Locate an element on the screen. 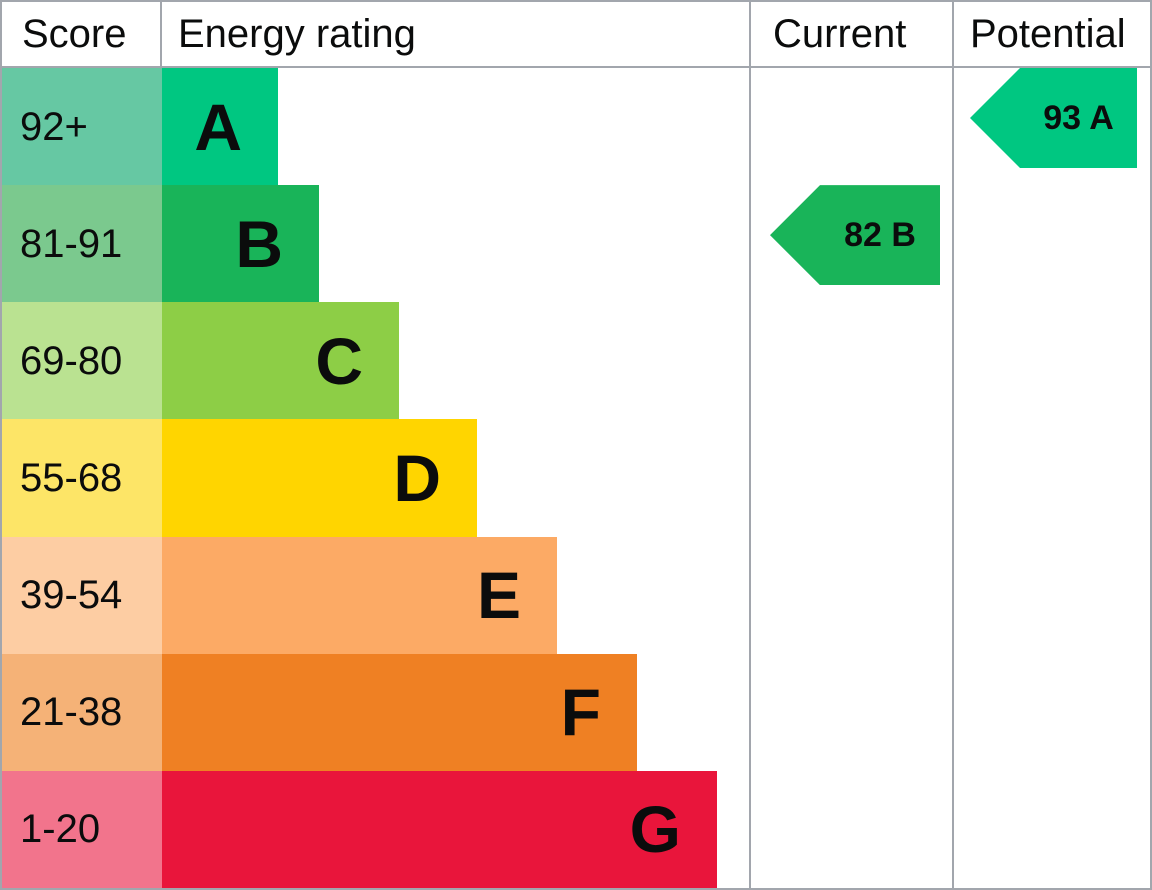 The height and width of the screenshot is (890, 1152). band-row-f: 21-38 F is located at coordinates (576, 712).